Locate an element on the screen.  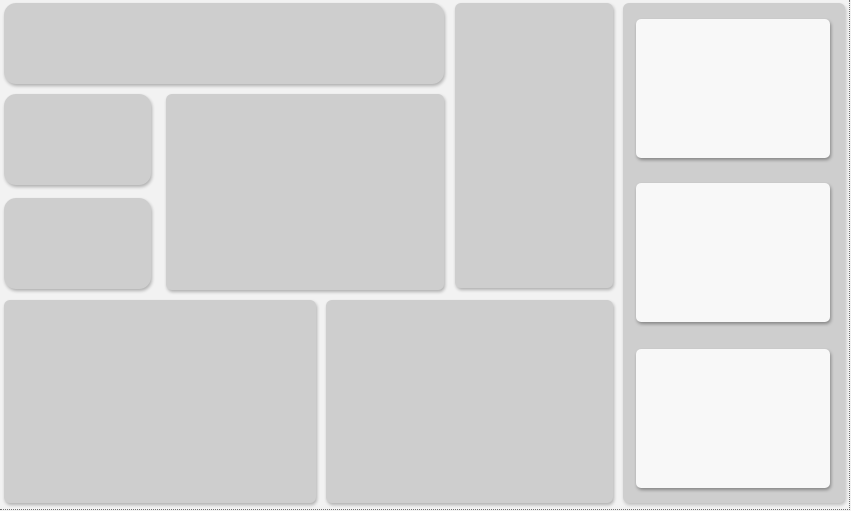
placeholder-tile-tall is located at coordinates (534, 145).